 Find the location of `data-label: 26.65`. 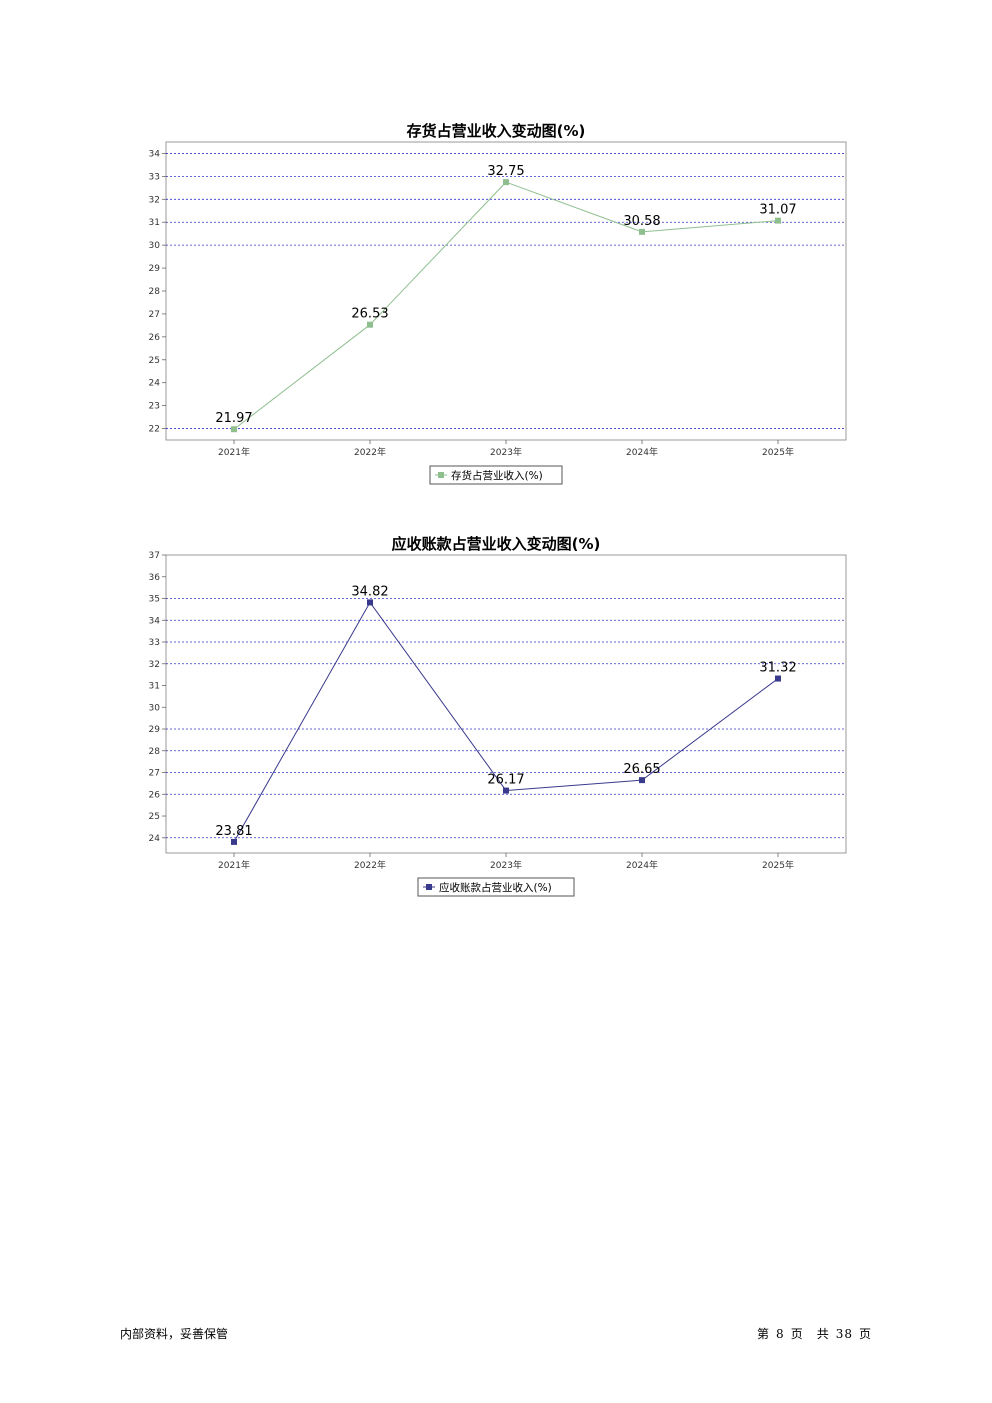

data-label: 26.65 is located at coordinates (641, 769).